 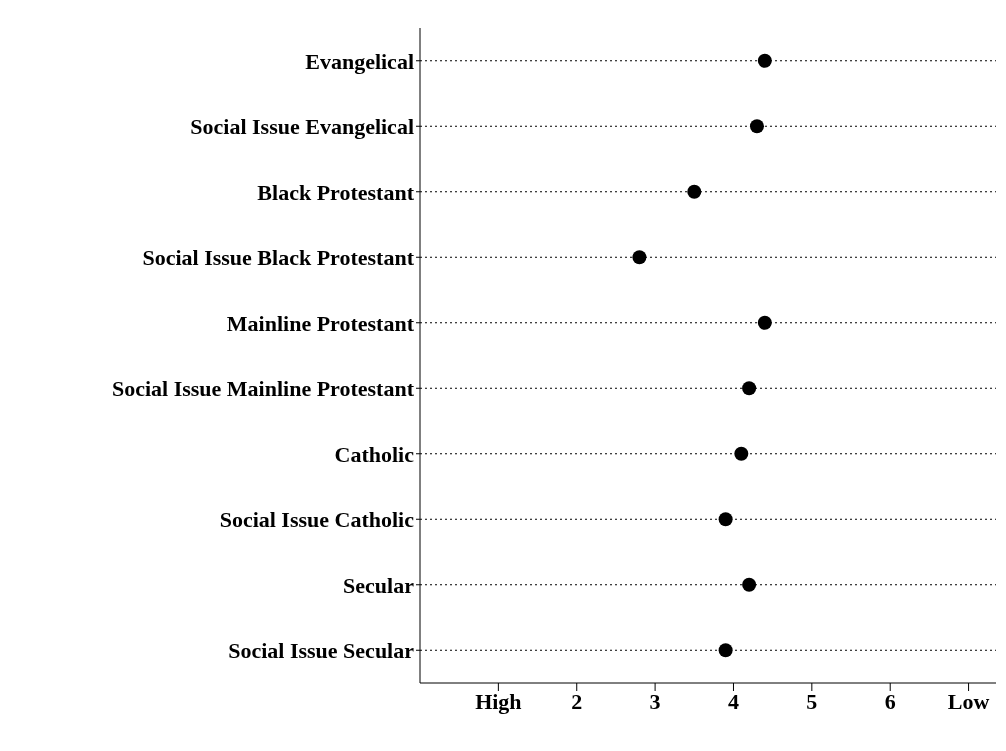 I want to click on x-tick-label: High, so click(x=498, y=701).